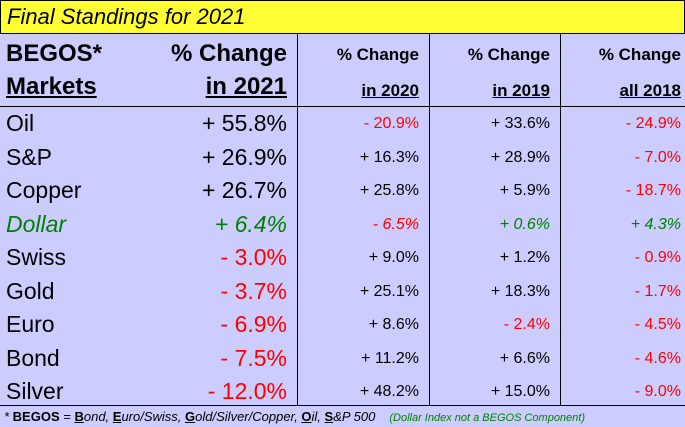 The image size is (685, 427). What do you see at coordinates (253, 290) in the screenshot?
I see `change-2021-value: - 3.7%` at bounding box center [253, 290].